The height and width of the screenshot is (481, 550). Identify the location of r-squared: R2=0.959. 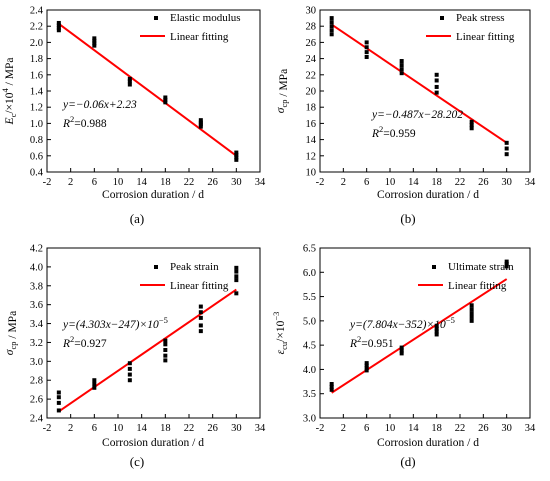
(393, 132).